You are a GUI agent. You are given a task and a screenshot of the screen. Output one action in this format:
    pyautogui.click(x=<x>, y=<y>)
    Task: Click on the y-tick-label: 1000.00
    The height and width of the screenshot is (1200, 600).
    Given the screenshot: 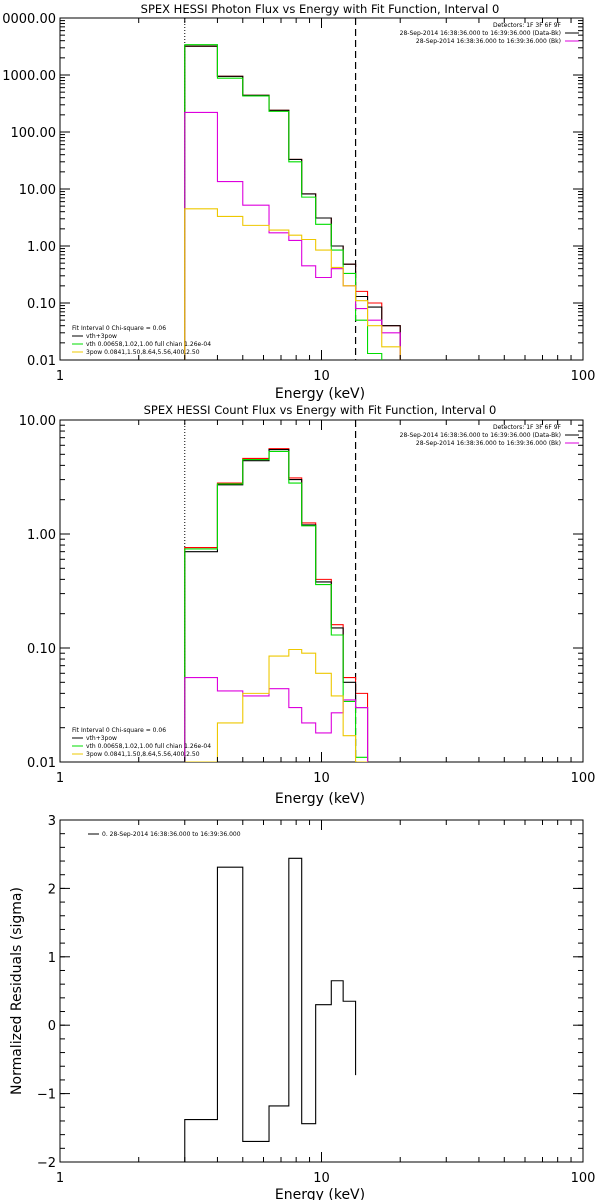 What is the action you would take?
    pyautogui.click(x=29, y=76)
    